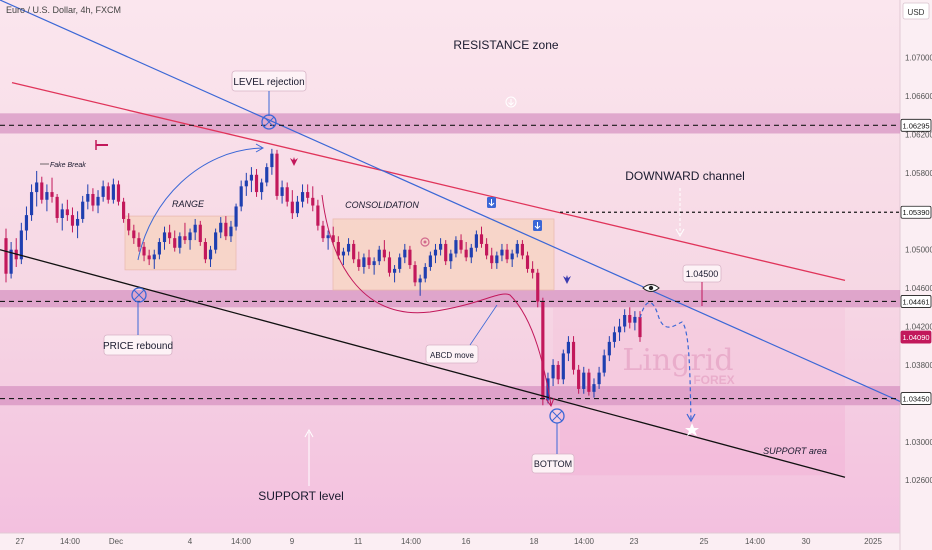 This screenshot has width=932, height=550. What do you see at coordinates (916, 11) in the screenshot?
I see `currency-button` at bounding box center [916, 11].